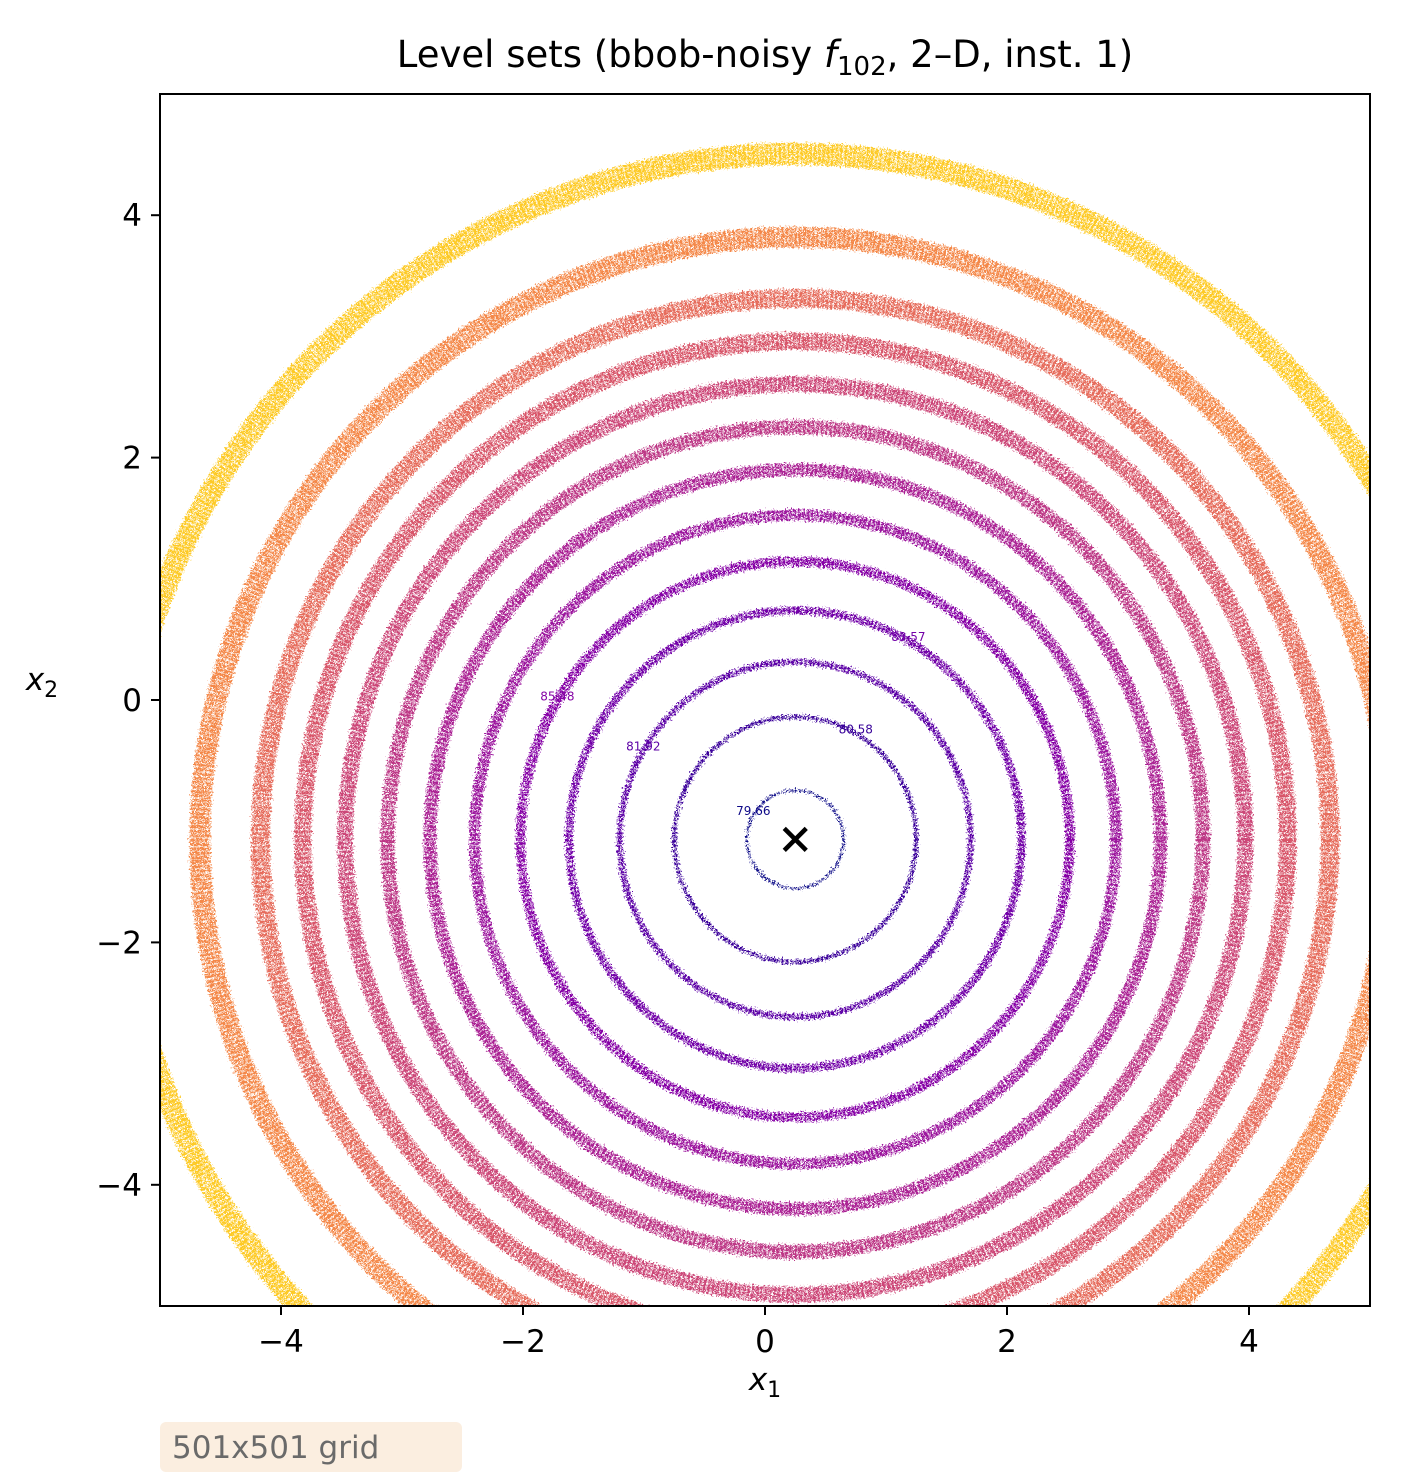  What do you see at coordinates (764, 1382) in the screenshot?
I see `x-axis-label: x1` at bounding box center [764, 1382].